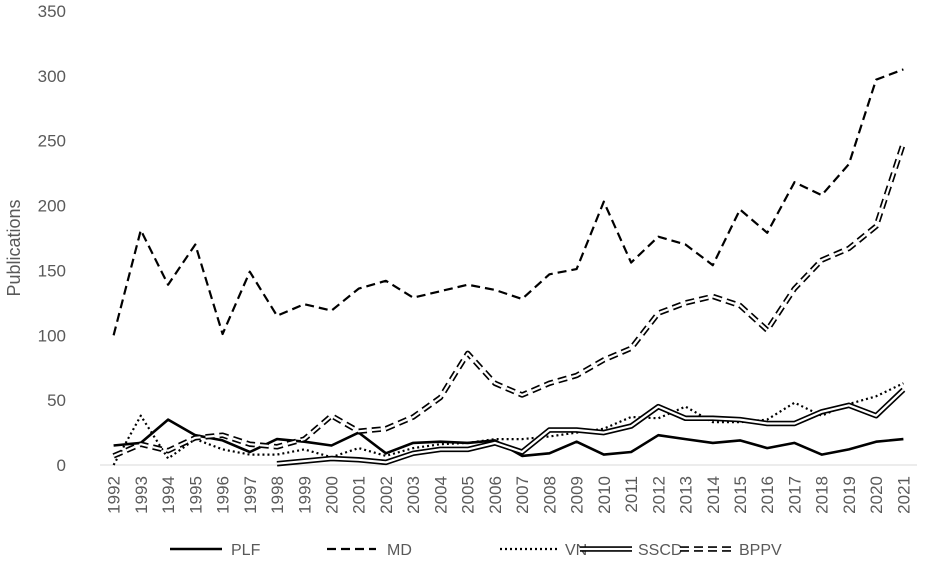 This screenshot has width=935, height=564. I want to click on y-tick-label: 200, so click(52, 206).